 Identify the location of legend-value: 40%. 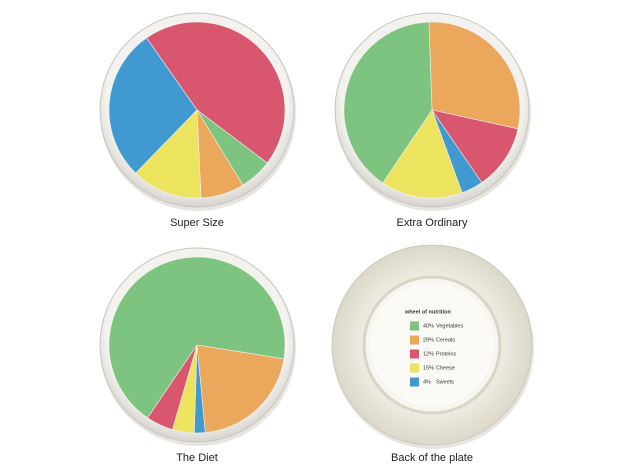
(428, 326).